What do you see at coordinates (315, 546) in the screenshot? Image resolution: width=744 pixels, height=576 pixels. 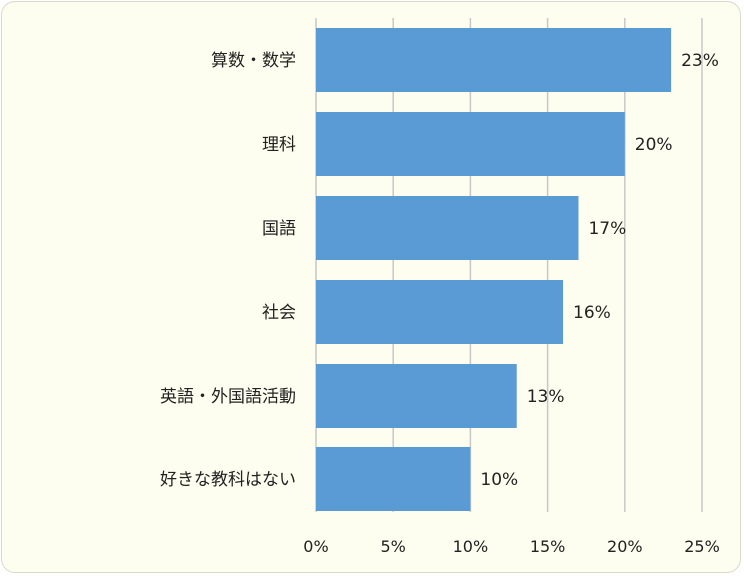 I see `x-tick-label: 0%` at bounding box center [315, 546].